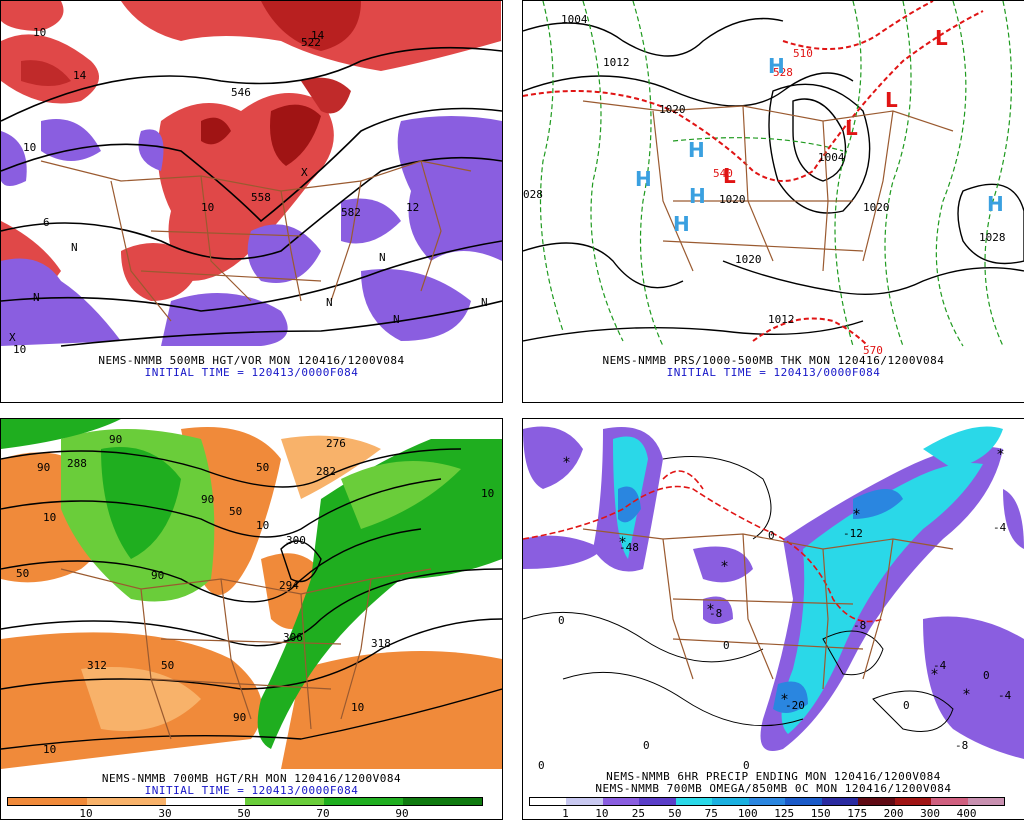 The height and width of the screenshot is (820, 1024). I want to click on svg-text: 300, so click(296, 540).